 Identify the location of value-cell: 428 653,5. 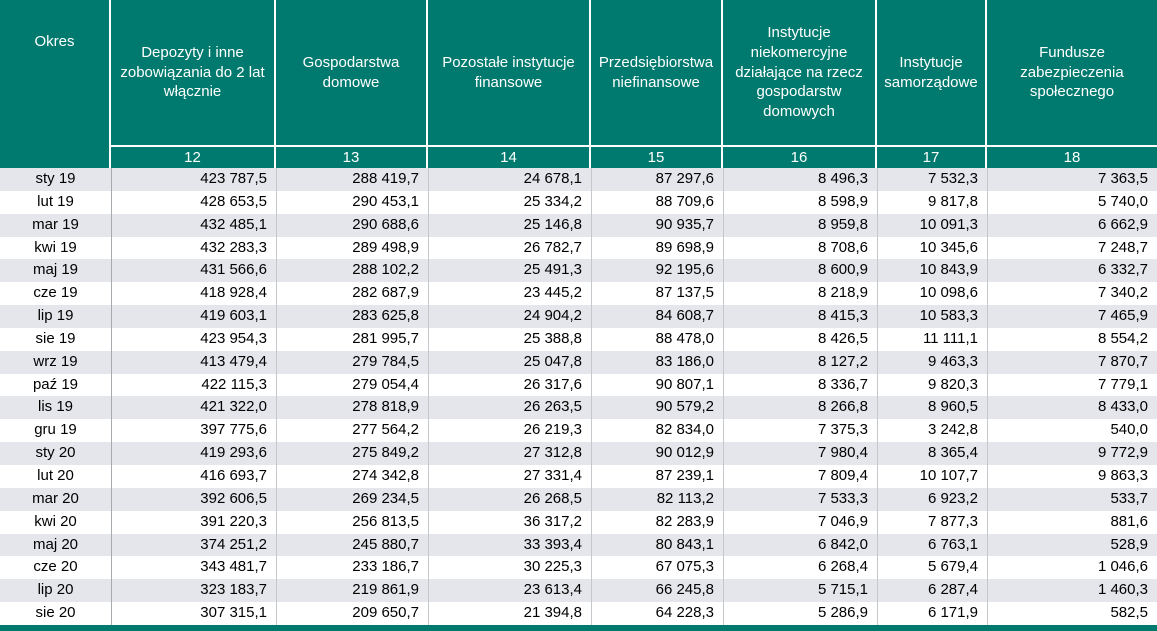
(193, 202).